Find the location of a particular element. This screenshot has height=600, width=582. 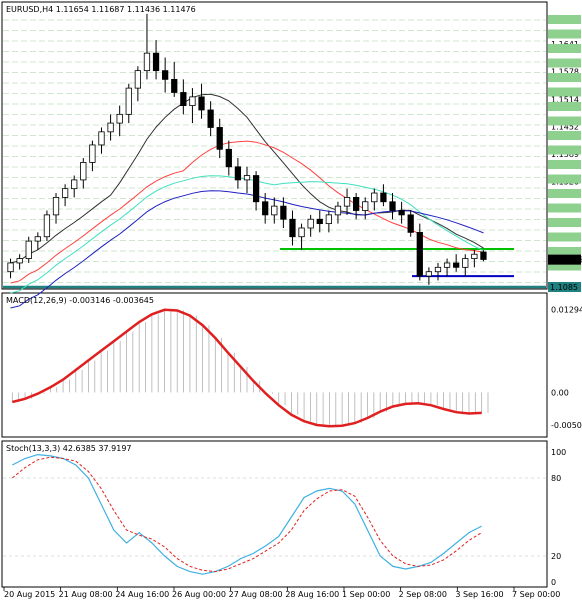

x-axis-label: 20 Aug 2015 is located at coordinates (29, 594).